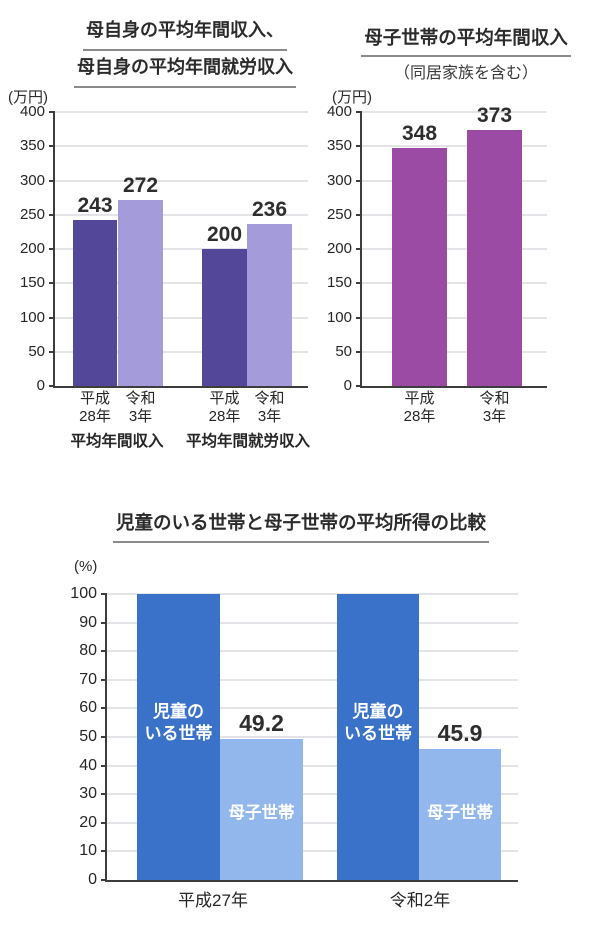  What do you see at coordinates (88, 708) in the screenshot?
I see `y-tick-label: 60` at bounding box center [88, 708].